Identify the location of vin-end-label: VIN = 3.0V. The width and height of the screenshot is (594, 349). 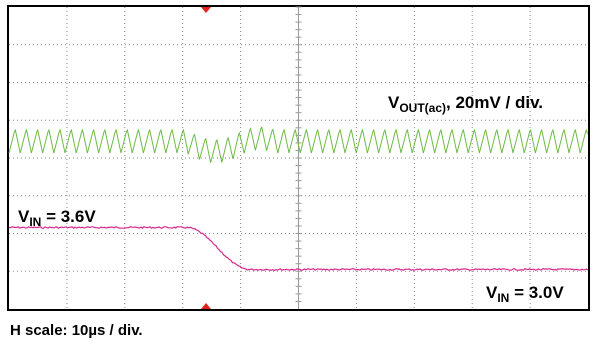
(525, 294).